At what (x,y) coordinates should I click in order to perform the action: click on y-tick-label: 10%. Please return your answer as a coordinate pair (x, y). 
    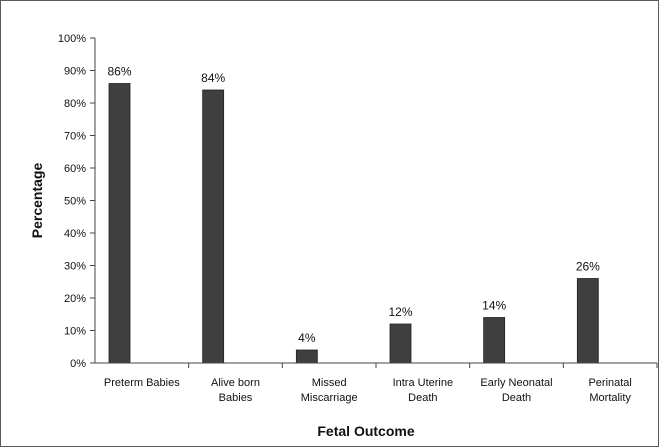
    Looking at the image, I should click on (75, 332).